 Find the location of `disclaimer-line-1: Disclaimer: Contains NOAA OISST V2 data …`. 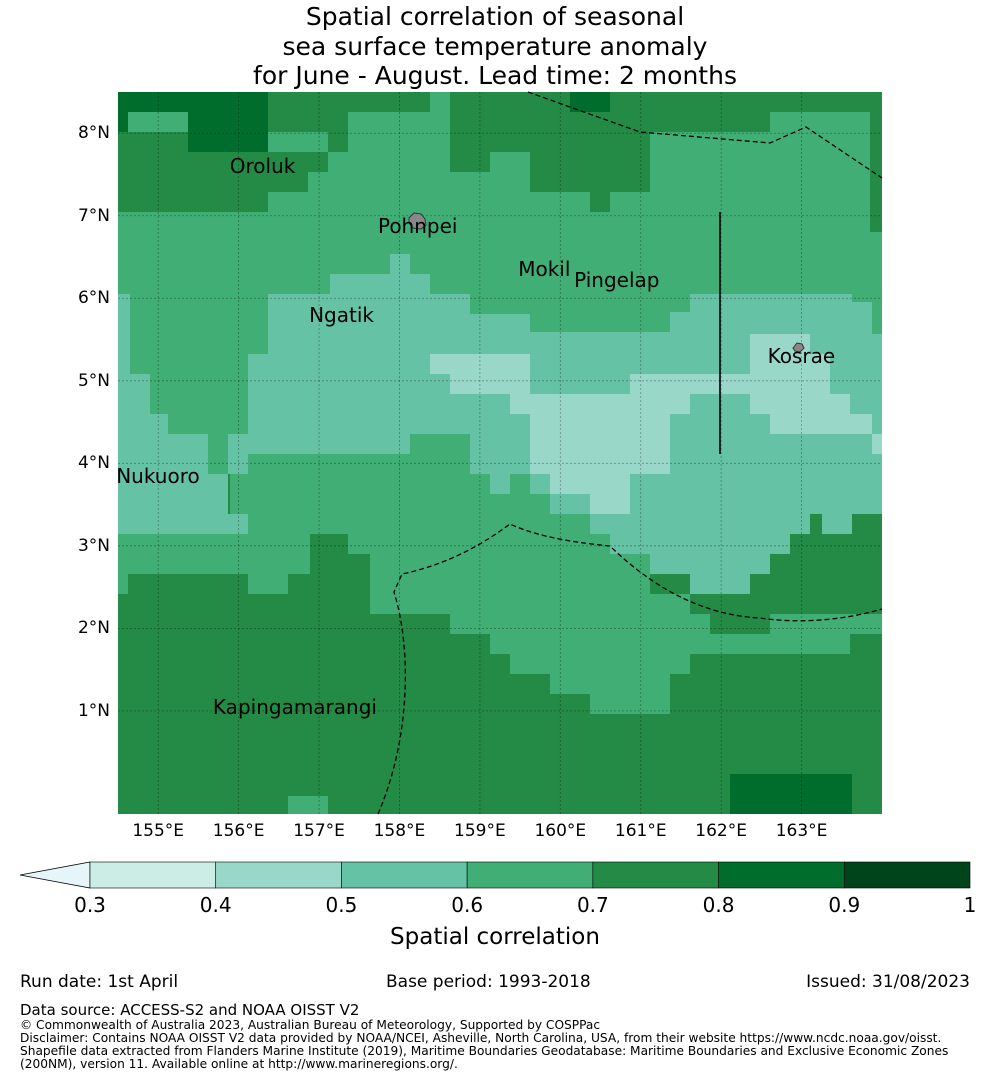

disclaimer-line-1: Disclaimer: Contains NOAA OISST V2 data … is located at coordinates (481, 1038).